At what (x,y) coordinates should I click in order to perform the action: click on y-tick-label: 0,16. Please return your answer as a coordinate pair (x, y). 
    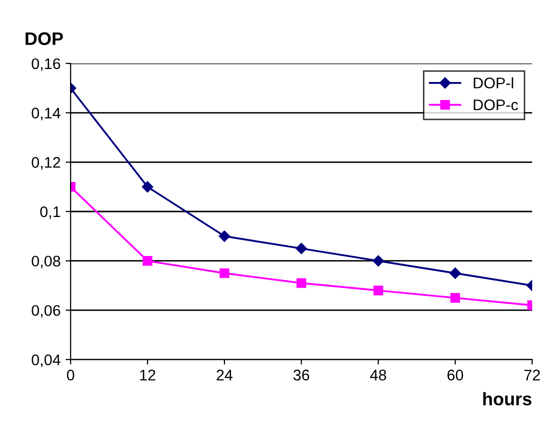
    Looking at the image, I should click on (46, 64).